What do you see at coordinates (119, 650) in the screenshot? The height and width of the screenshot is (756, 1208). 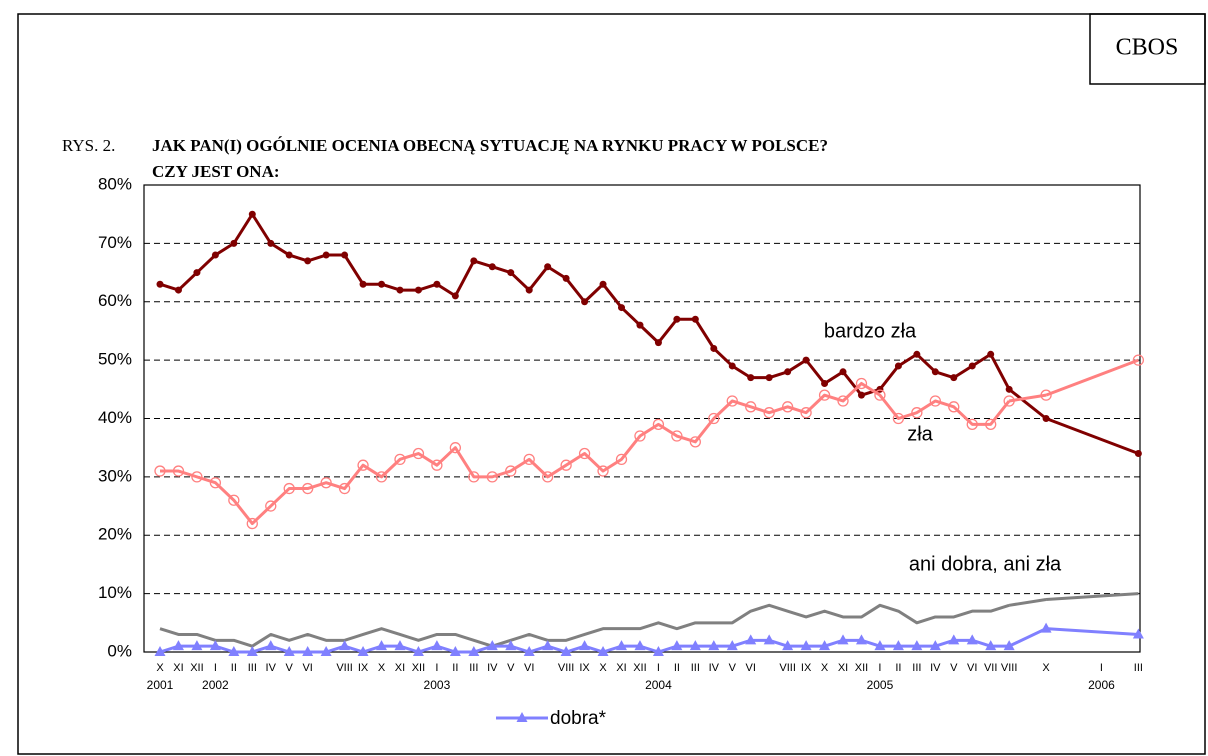 I see `y-tick-label: 0%` at bounding box center [119, 650].